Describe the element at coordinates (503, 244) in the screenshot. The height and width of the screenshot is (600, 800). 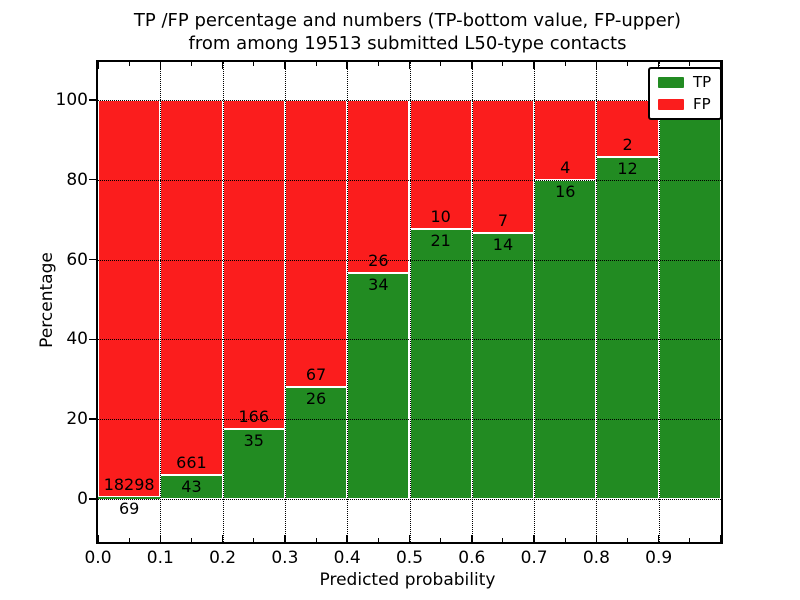
I see `bar-count-label-tp: 14` at that location.